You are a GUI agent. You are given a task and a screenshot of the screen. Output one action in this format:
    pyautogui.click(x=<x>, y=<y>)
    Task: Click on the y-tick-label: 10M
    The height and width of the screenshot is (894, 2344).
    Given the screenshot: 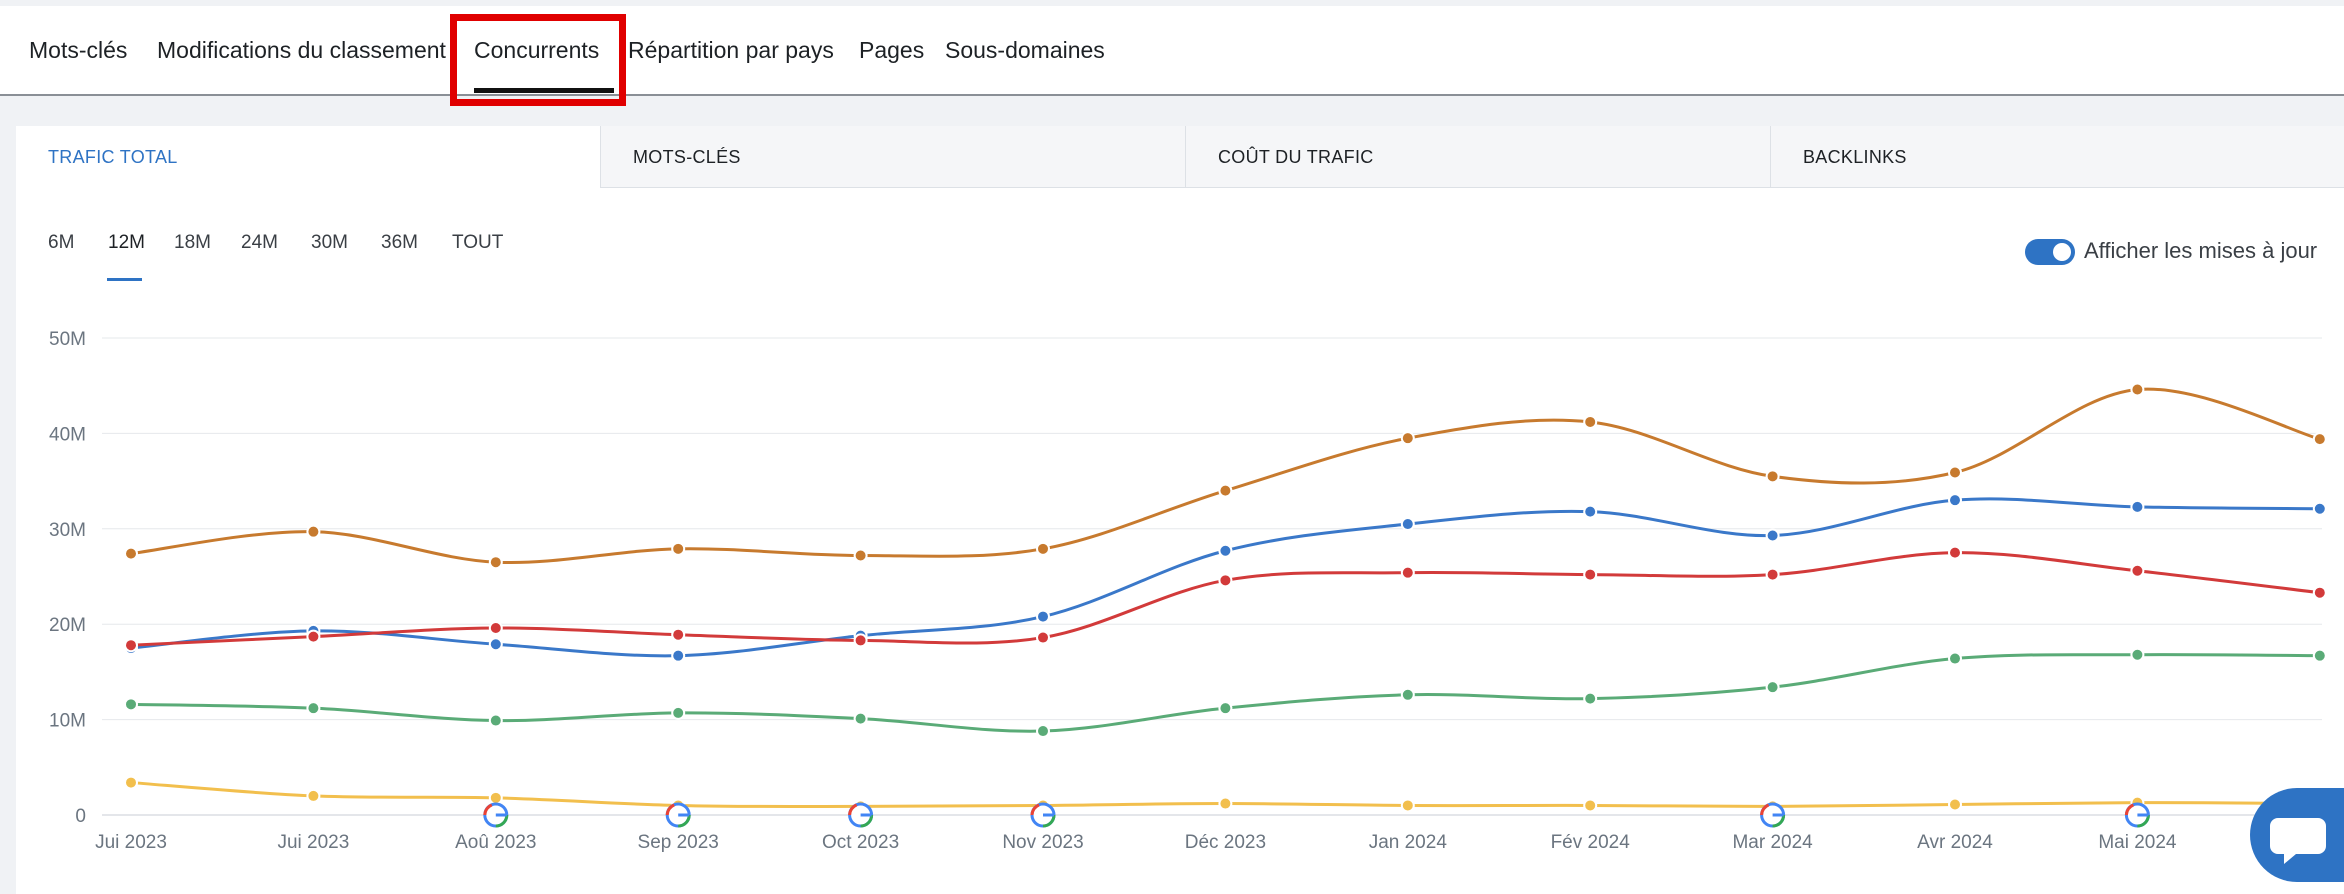 What is the action you would take?
    pyautogui.click(x=67, y=721)
    